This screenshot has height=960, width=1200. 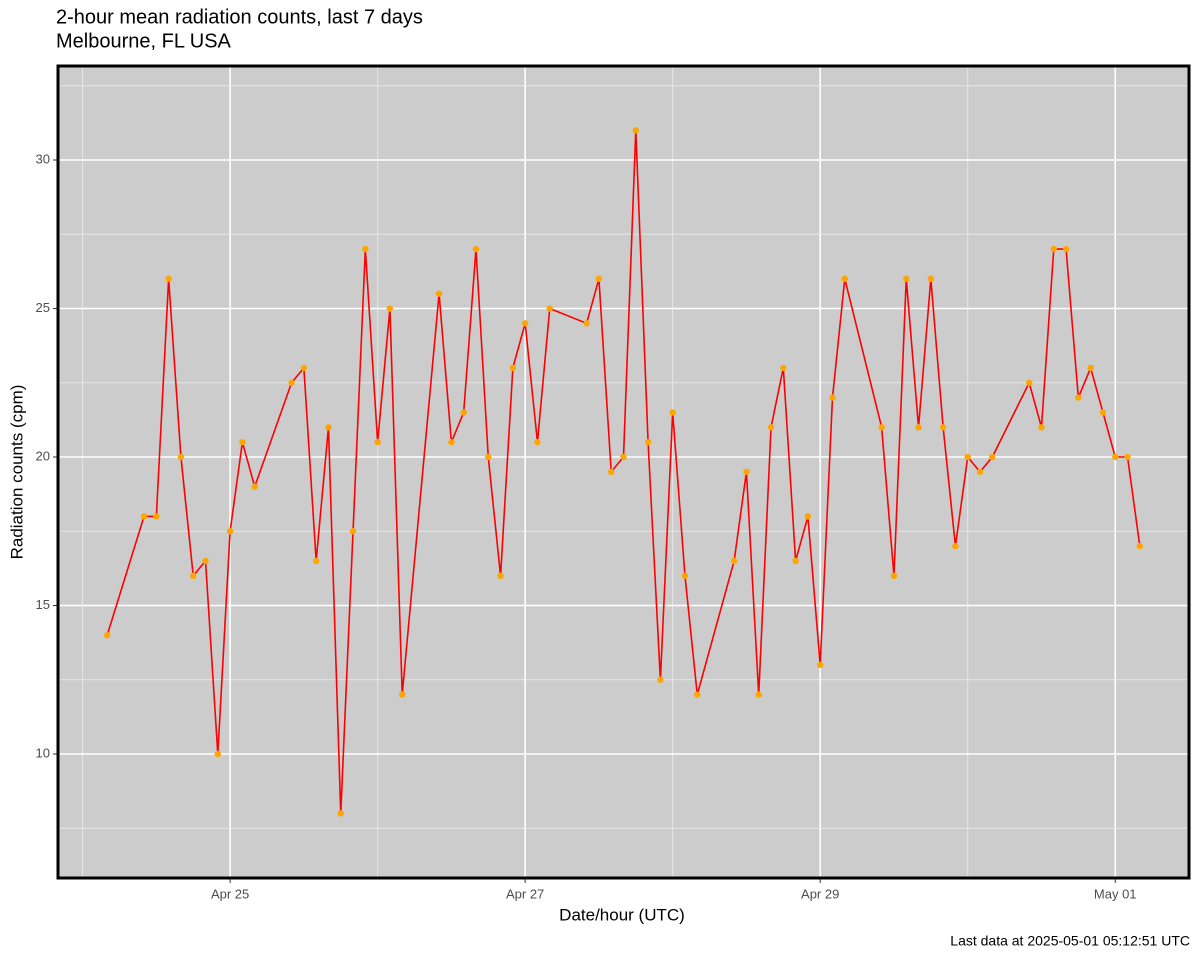 I want to click on x-tick-label: Apr 29, so click(x=820, y=893).